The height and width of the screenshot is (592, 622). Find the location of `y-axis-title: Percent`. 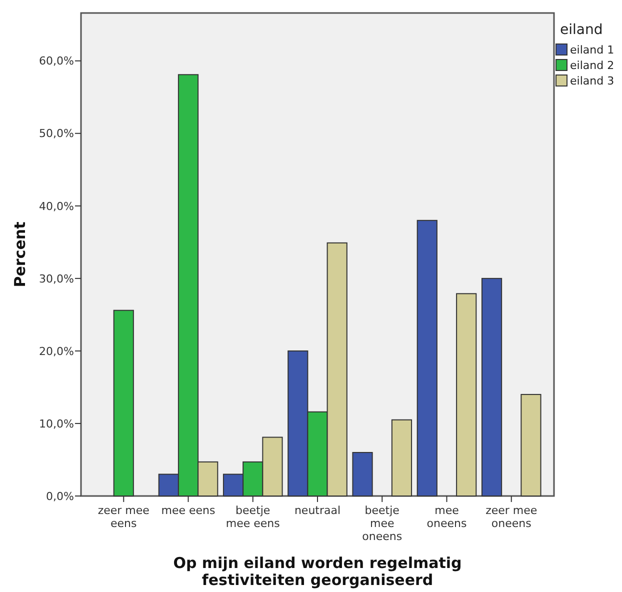

y-axis-title: Percent is located at coordinates (20, 255).